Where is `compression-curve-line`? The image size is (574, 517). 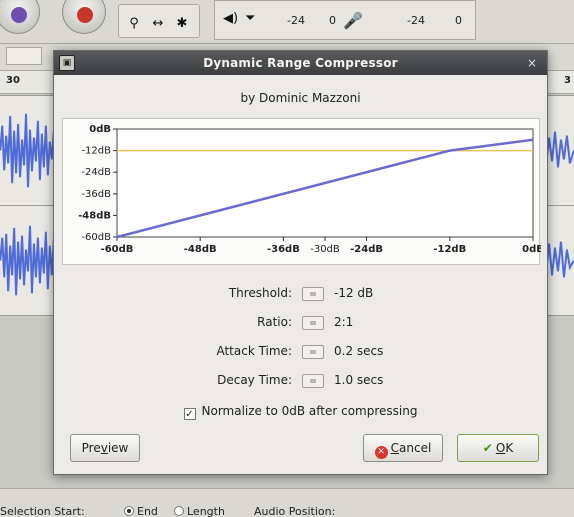
compression-curve-line is located at coordinates (325, 188).